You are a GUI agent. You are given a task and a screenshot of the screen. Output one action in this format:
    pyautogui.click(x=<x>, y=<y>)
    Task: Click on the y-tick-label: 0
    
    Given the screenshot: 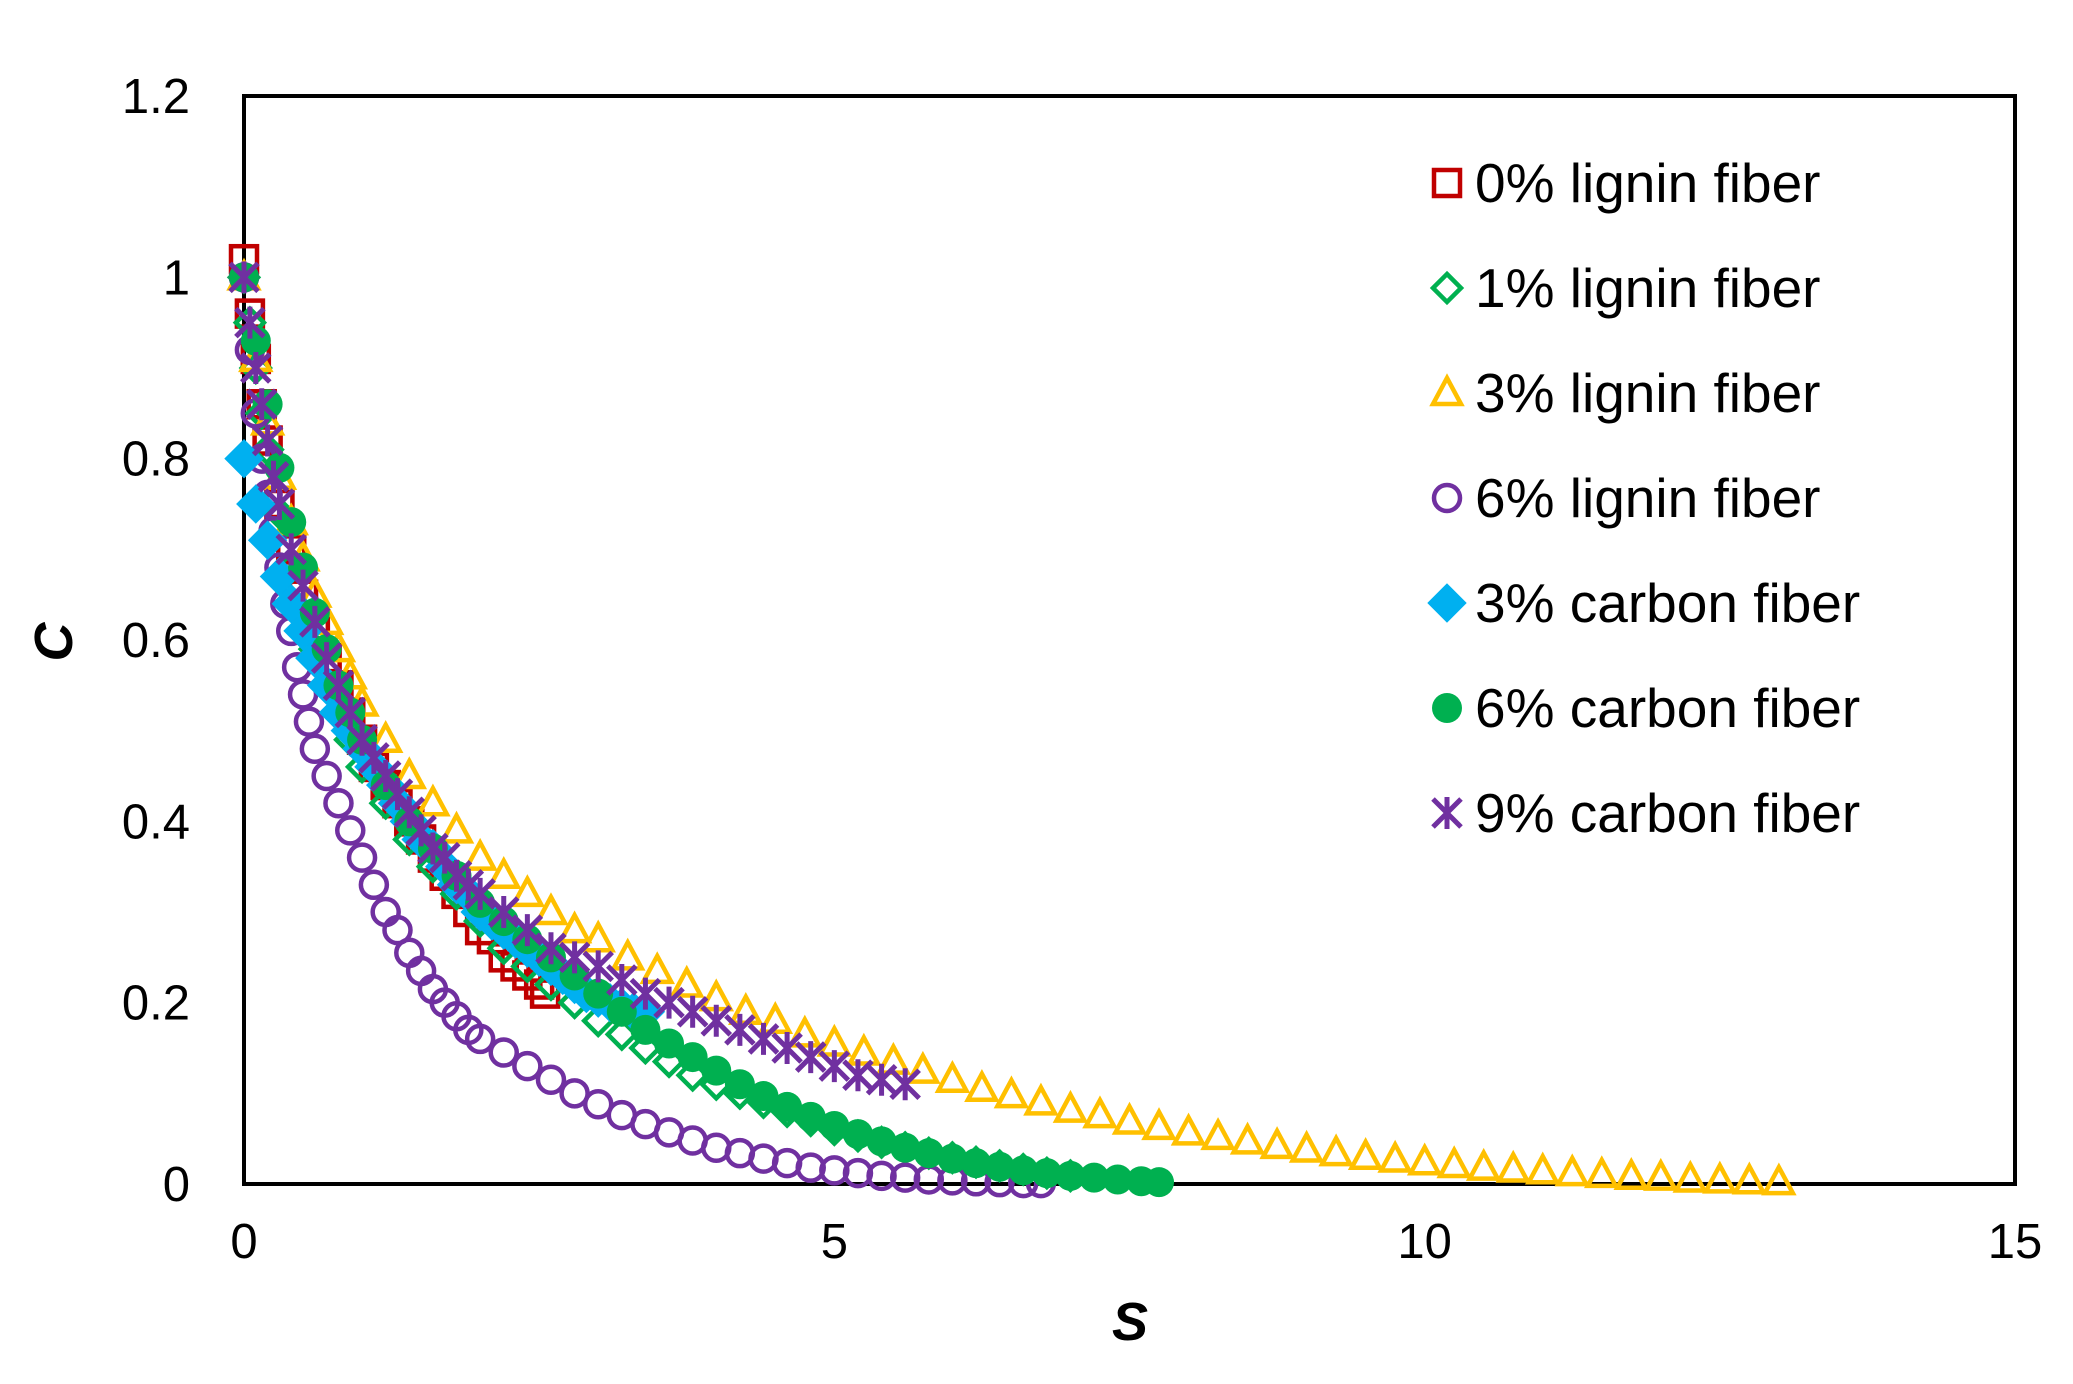 What is the action you would take?
    pyautogui.click(x=176, y=1185)
    